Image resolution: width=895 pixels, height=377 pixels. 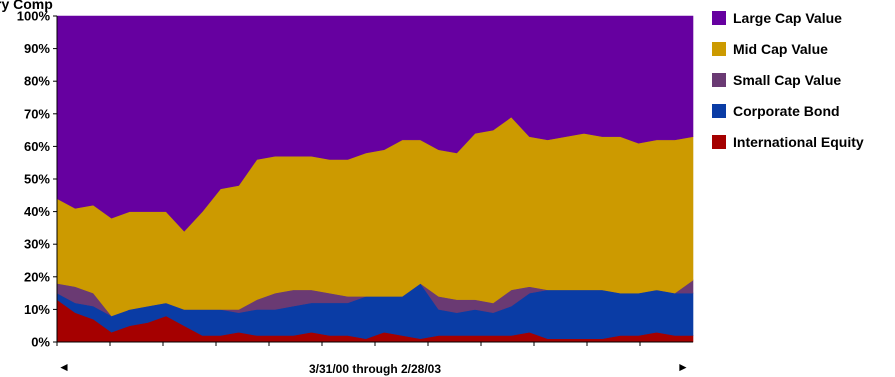 What do you see at coordinates (37, 81) in the screenshot?
I see `y-tick-label: 80%` at bounding box center [37, 81].